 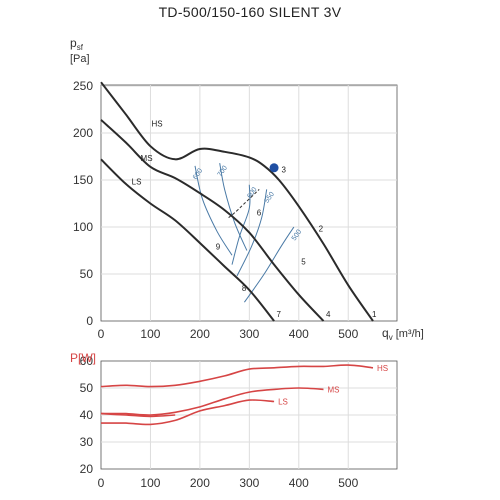 I want to click on curve-annotation: 9, so click(x=218, y=247).